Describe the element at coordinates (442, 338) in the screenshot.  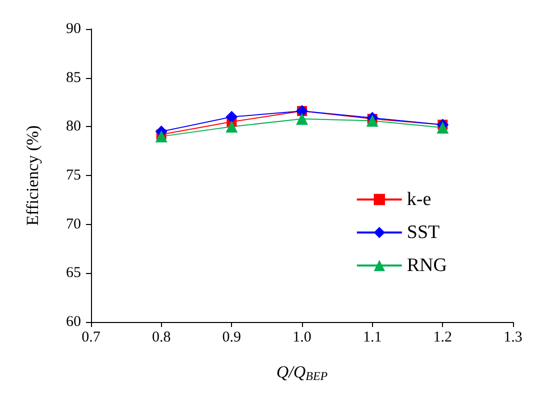
I see `x-tick-label: 1.2` at that location.